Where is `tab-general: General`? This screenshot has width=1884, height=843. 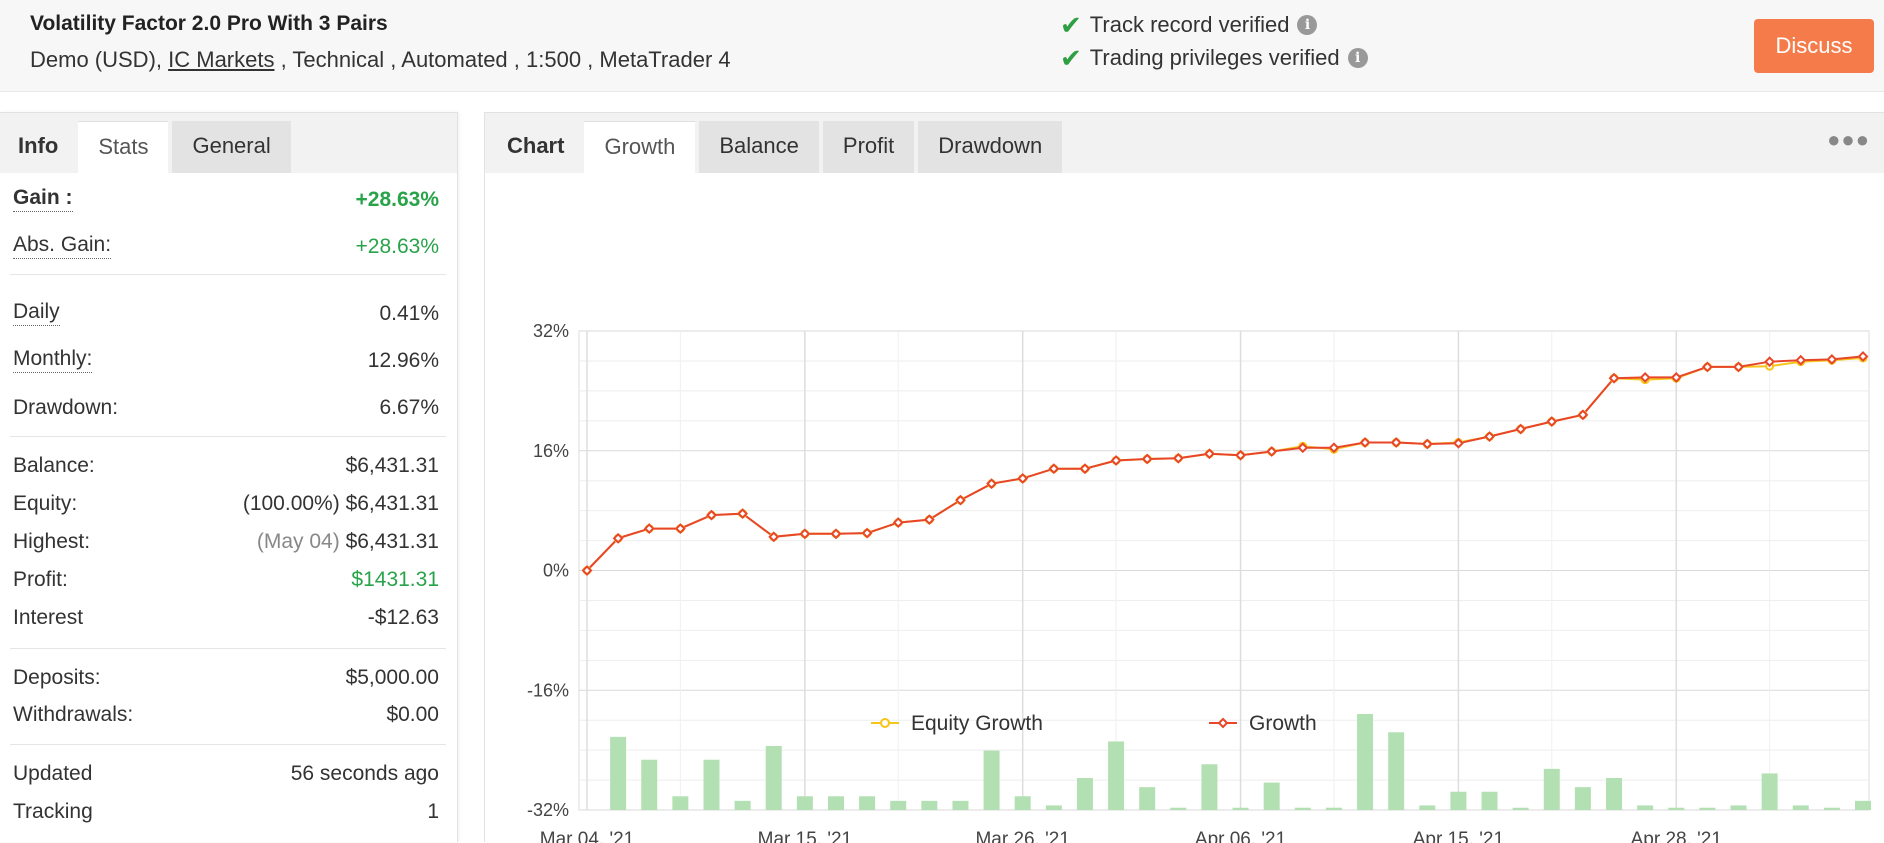 tab-general: General is located at coordinates (231, 147).